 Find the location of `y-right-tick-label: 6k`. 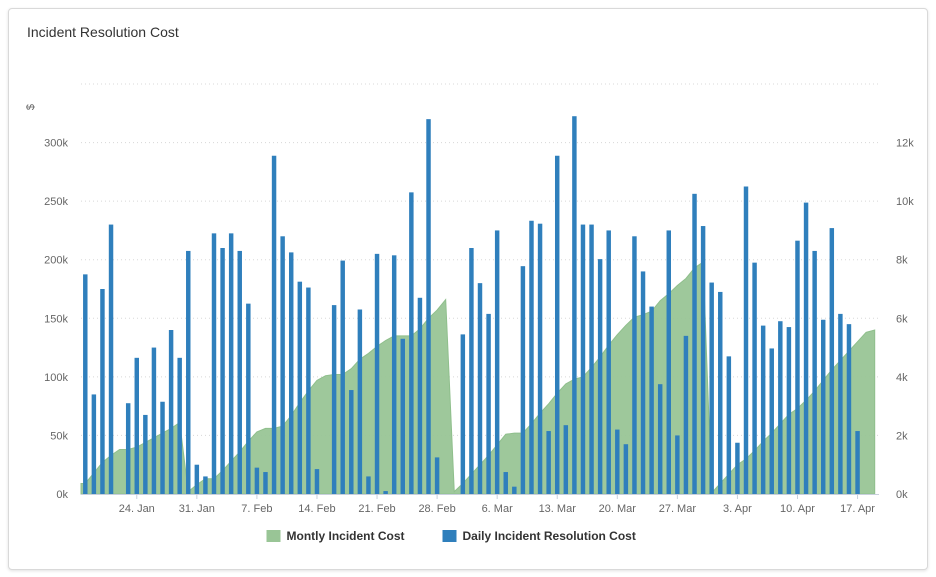

y-right-tick-label: 6k is located at coordinates (902, 319).